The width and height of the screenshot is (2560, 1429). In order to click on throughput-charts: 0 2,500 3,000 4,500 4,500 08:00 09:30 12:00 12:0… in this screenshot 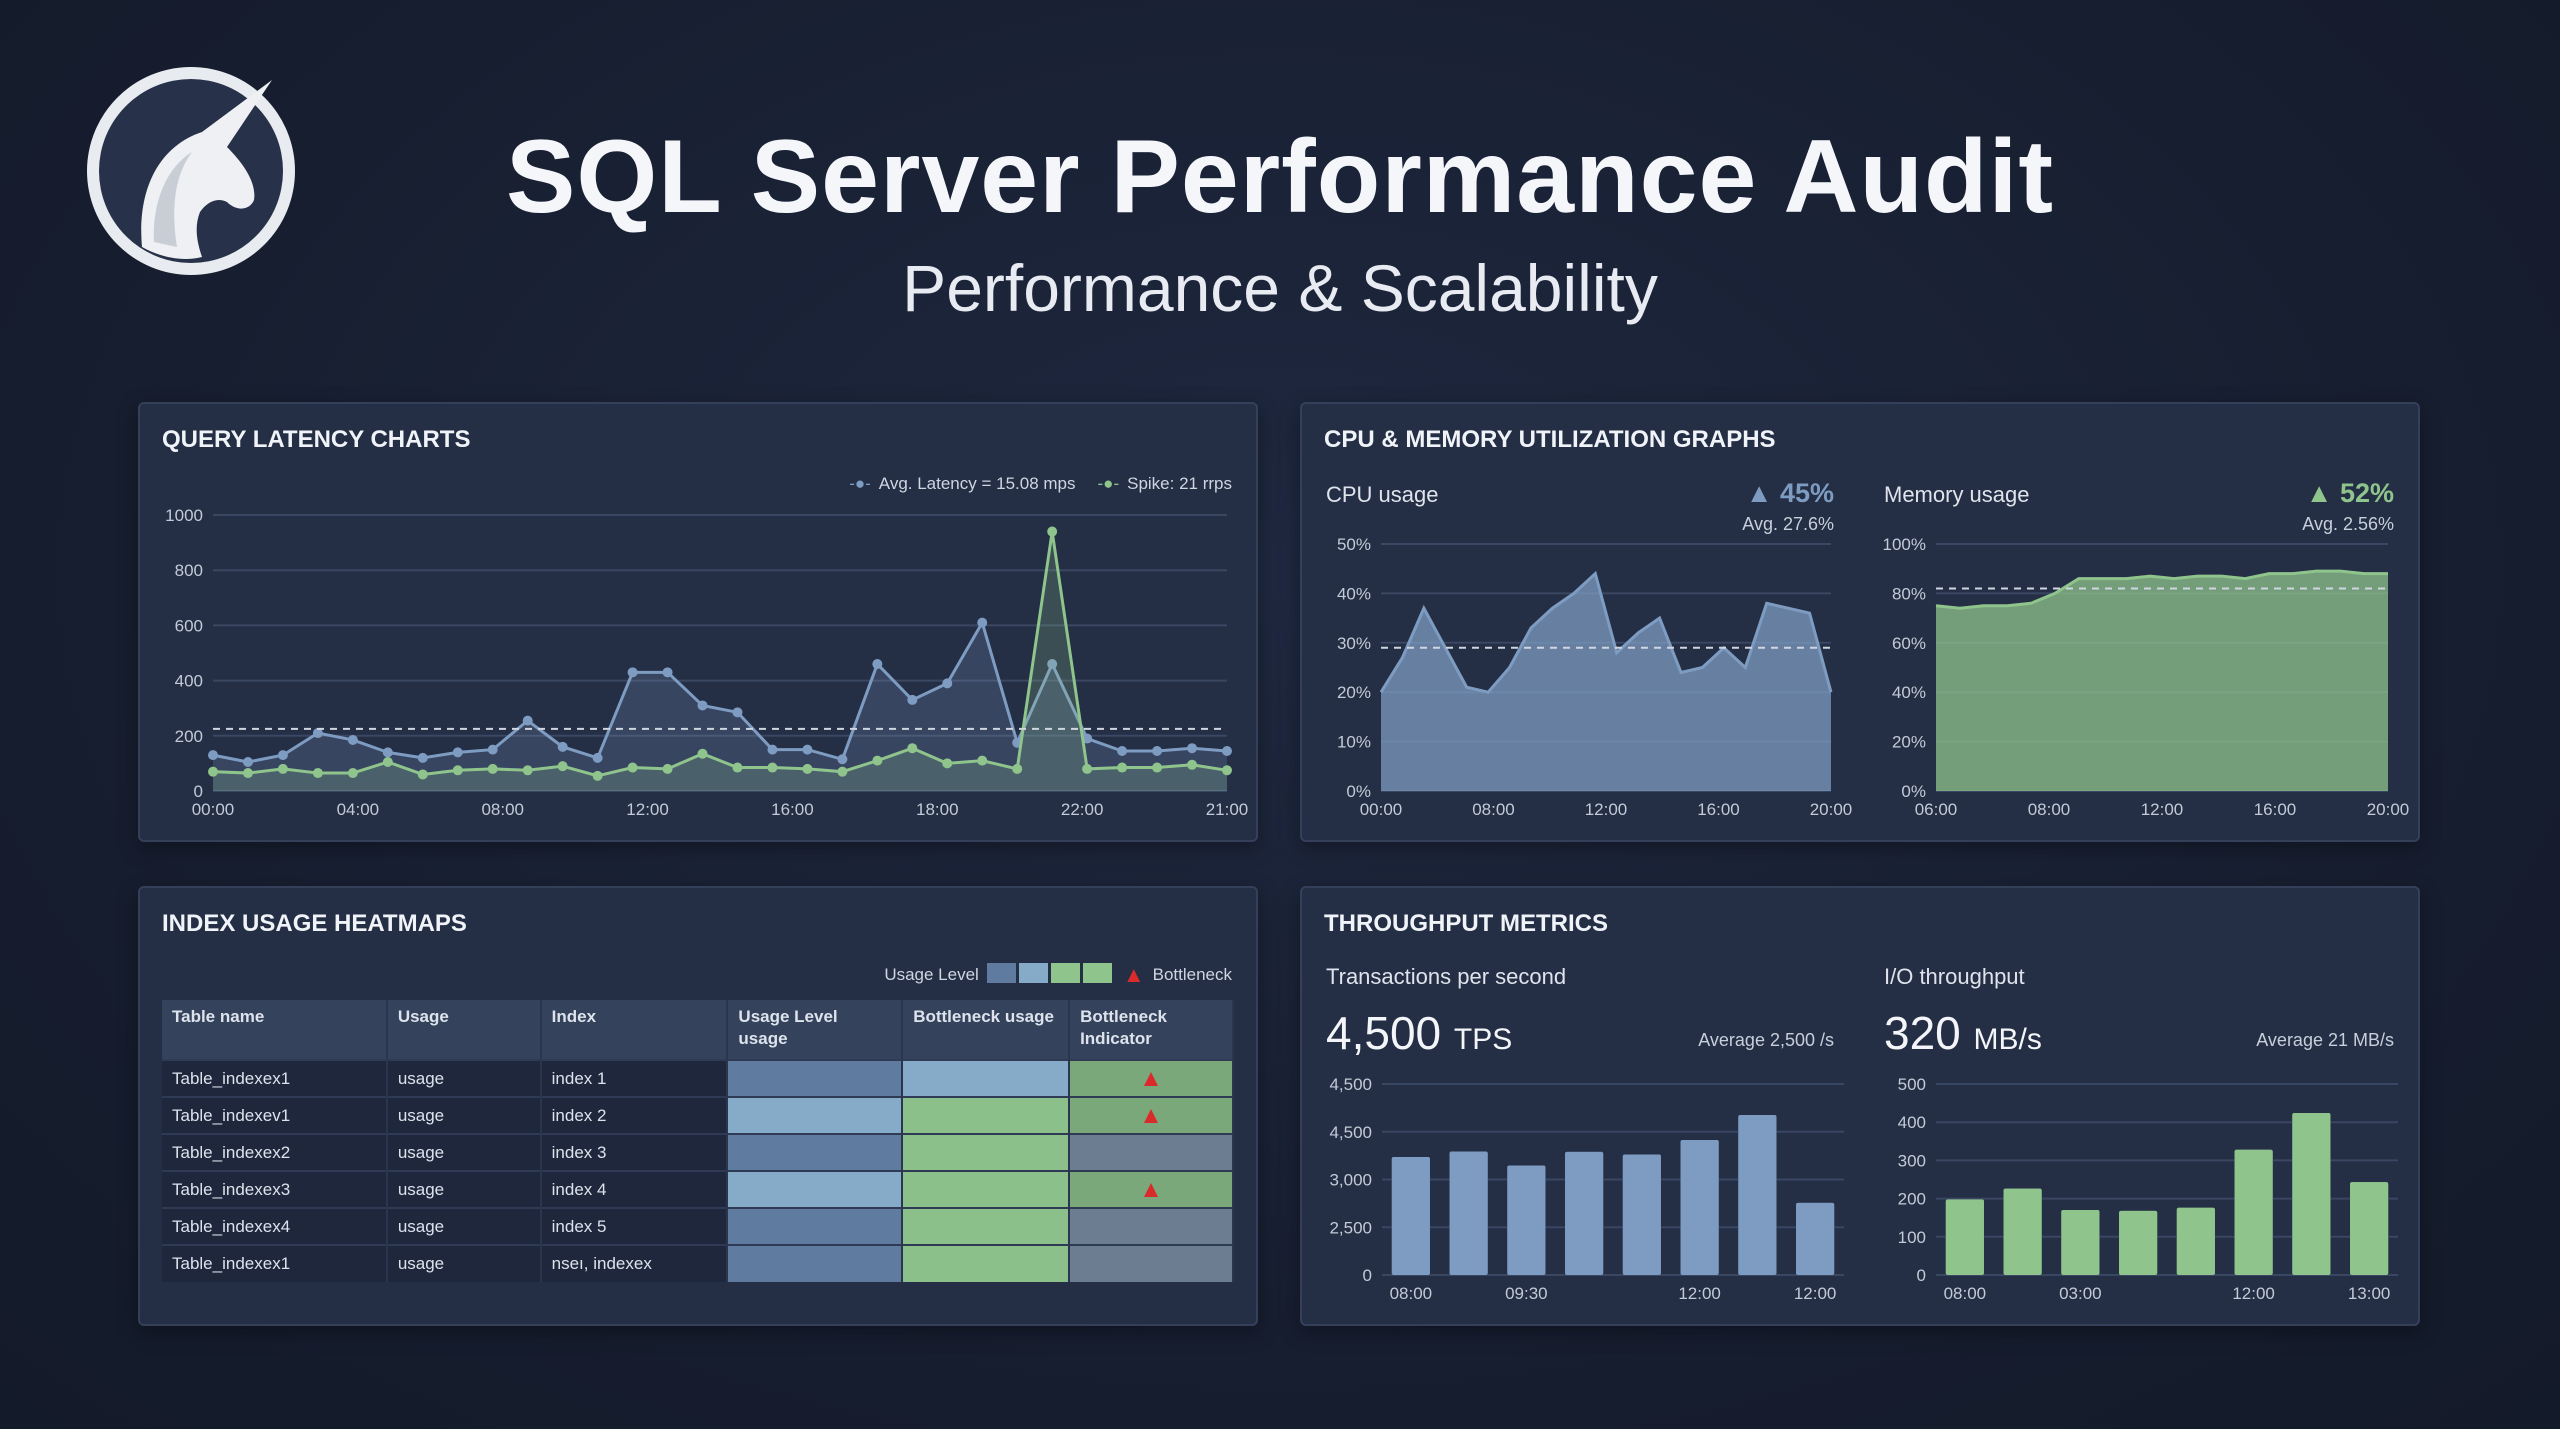, I will do `click(1863, 1189)`.